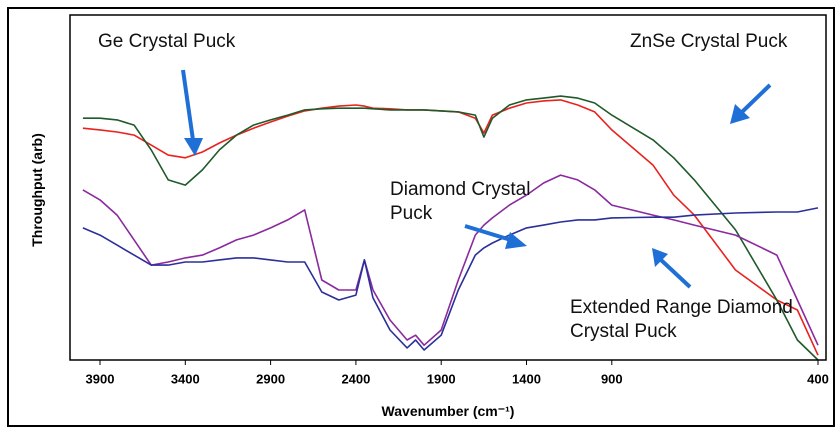  I want to click on x-tick-label: 3900, so click(100, 378).